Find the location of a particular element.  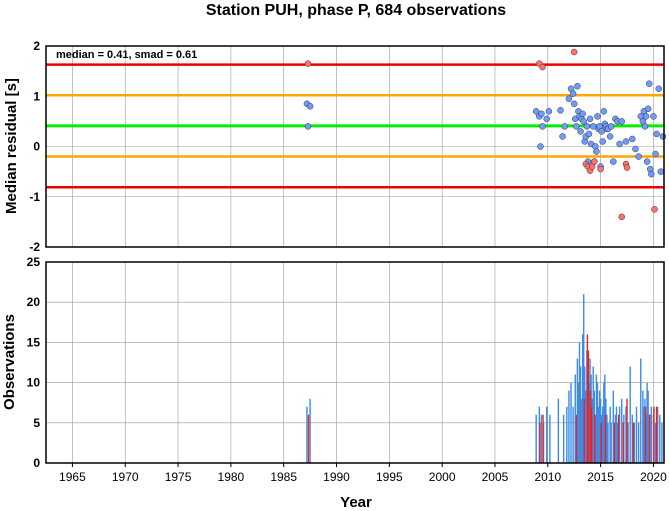

y-tick-label: -2 is located at coordinates (34, 247).